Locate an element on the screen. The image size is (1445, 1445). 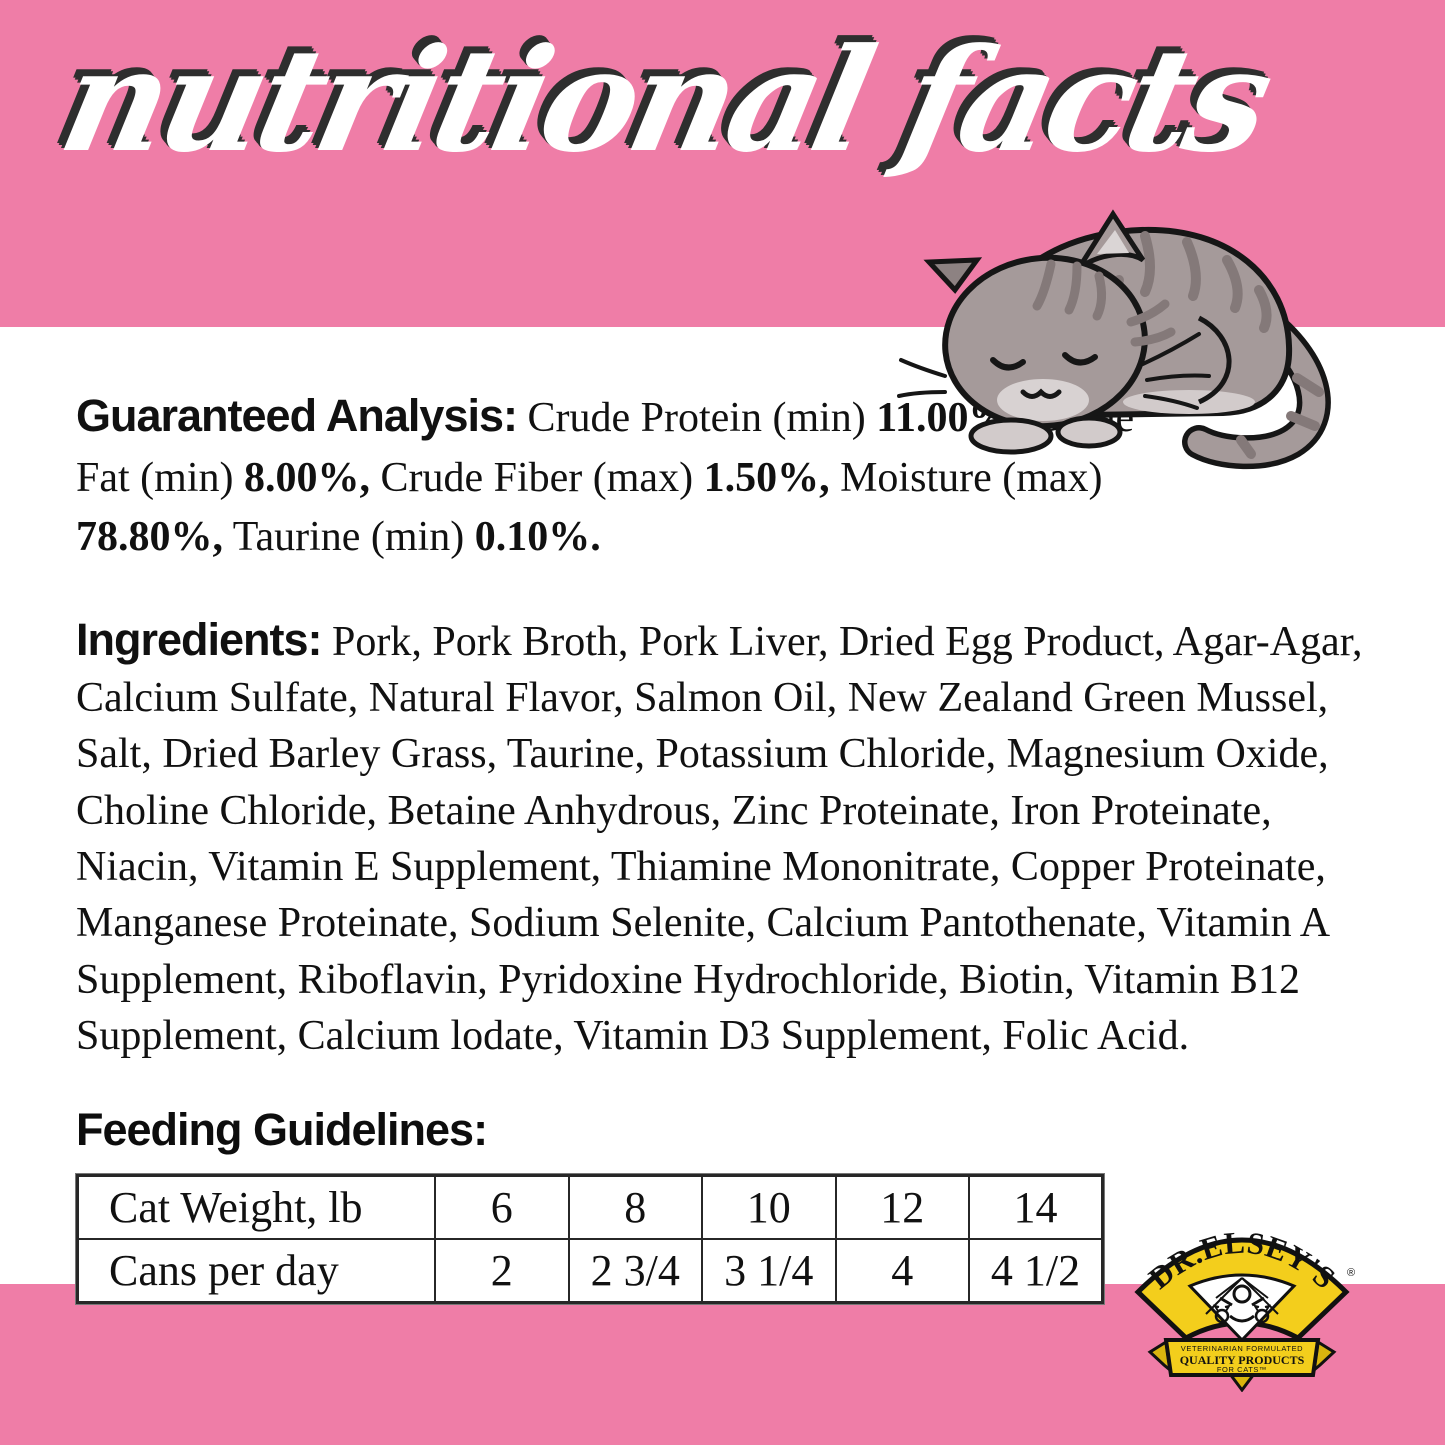
ribbon-line-2: QUALITY PRODUCTS is located at coordinates (1242, 1360).